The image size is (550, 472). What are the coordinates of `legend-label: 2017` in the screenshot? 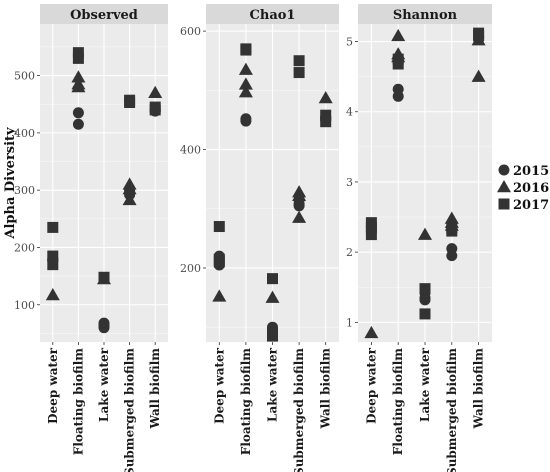 It's located at (531, 205).